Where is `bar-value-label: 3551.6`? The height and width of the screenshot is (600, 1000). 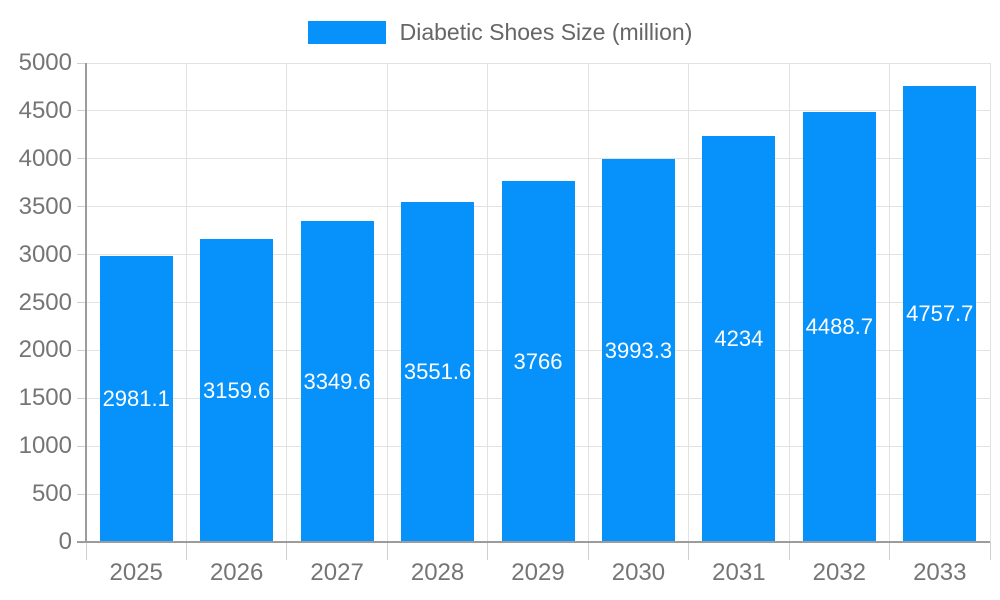
bar-value-label: 3551.6 is located at coordinates (437, 371).